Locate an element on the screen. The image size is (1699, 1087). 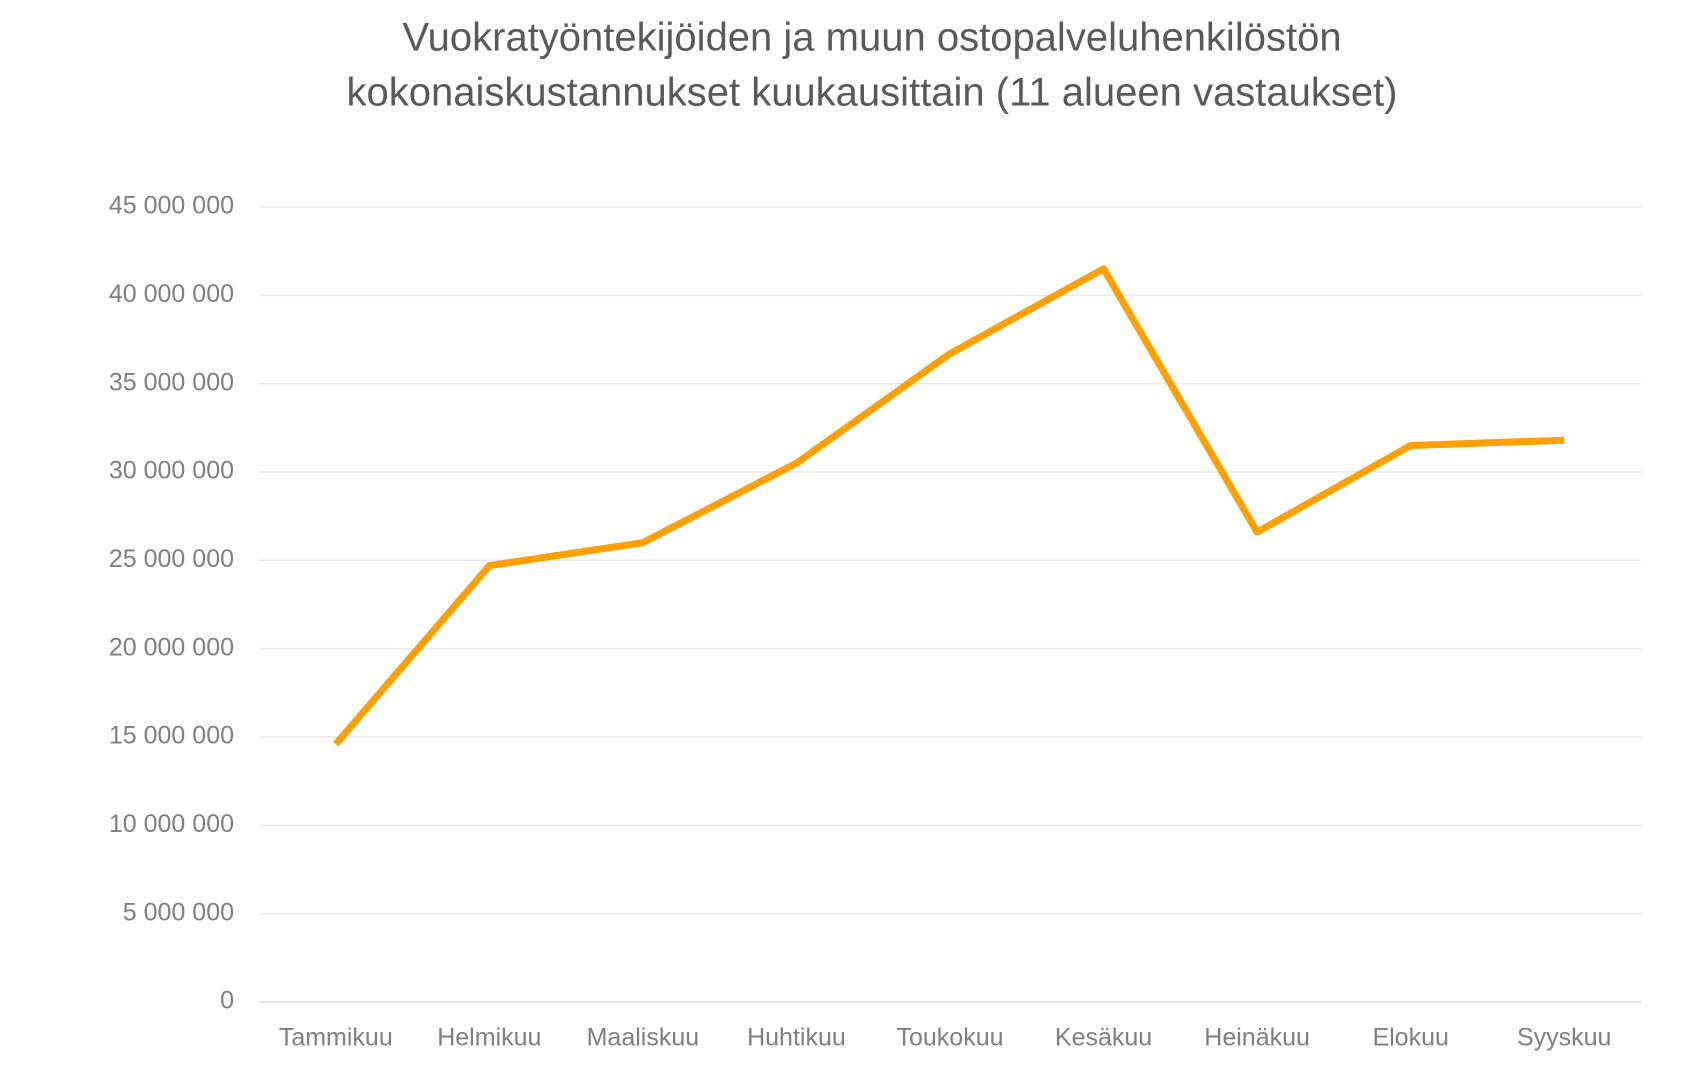
x-tick-label: Tammikuu is located at coordinates (336, 1038).